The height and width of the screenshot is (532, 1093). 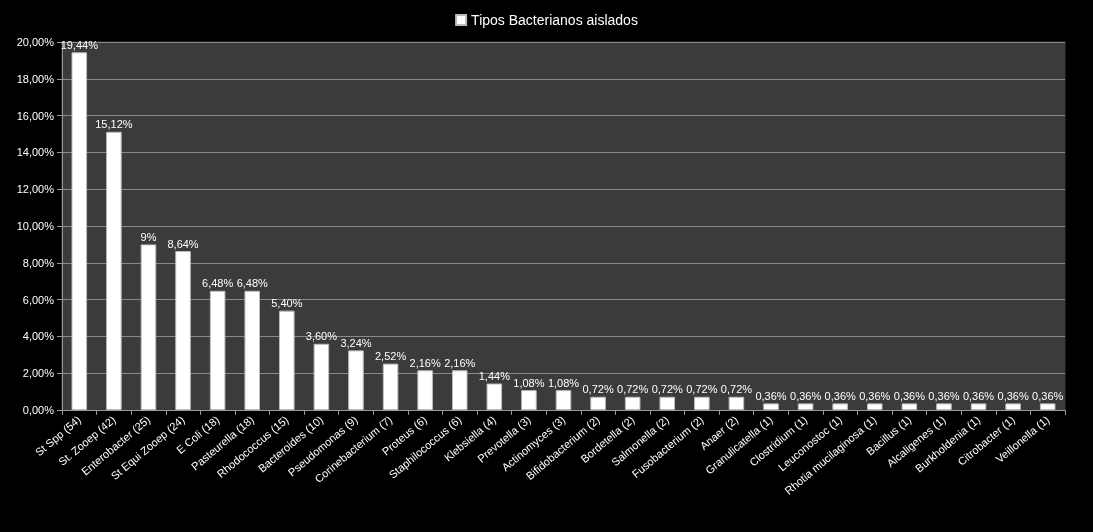 I want to click on data-label: 9%, so click(x=148, y=236).